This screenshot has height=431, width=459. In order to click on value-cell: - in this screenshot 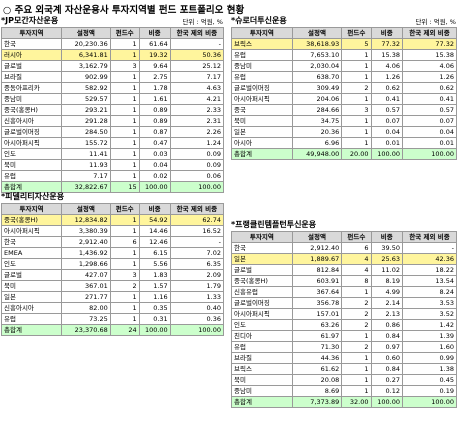, I will do `click(429, 248)`.